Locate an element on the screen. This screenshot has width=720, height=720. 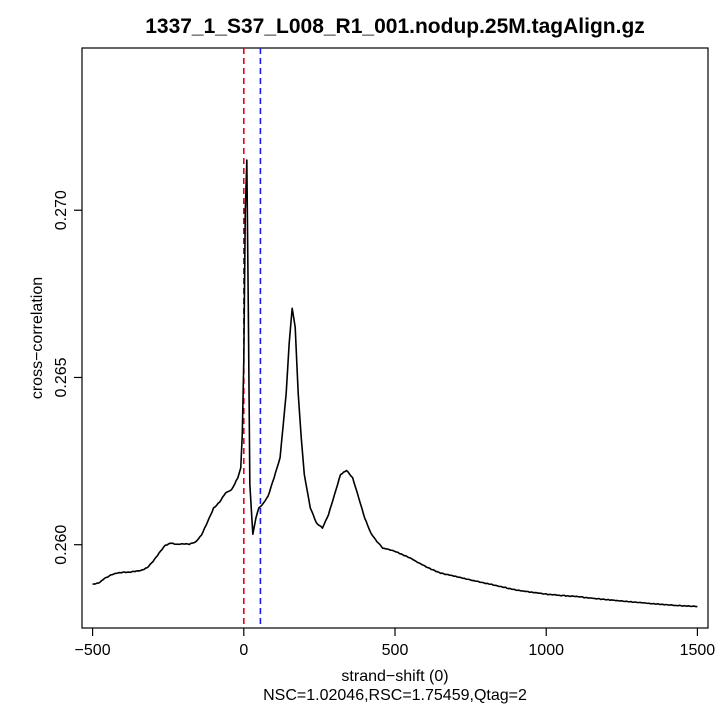
x-axis: −500 0 500 1000 1500 is located at coordinates (395, 643).